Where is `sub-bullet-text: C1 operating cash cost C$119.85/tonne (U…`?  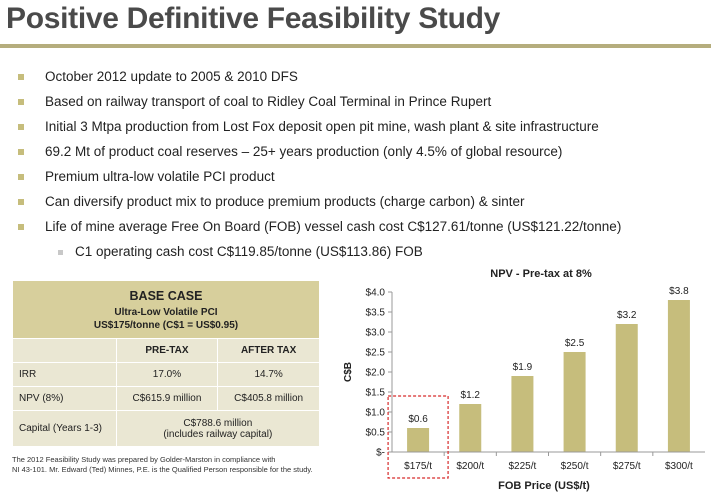 sub-bullet-text: C1 operating cash cost C$119.85/tonne (U… is located at coordinates (249, 251).